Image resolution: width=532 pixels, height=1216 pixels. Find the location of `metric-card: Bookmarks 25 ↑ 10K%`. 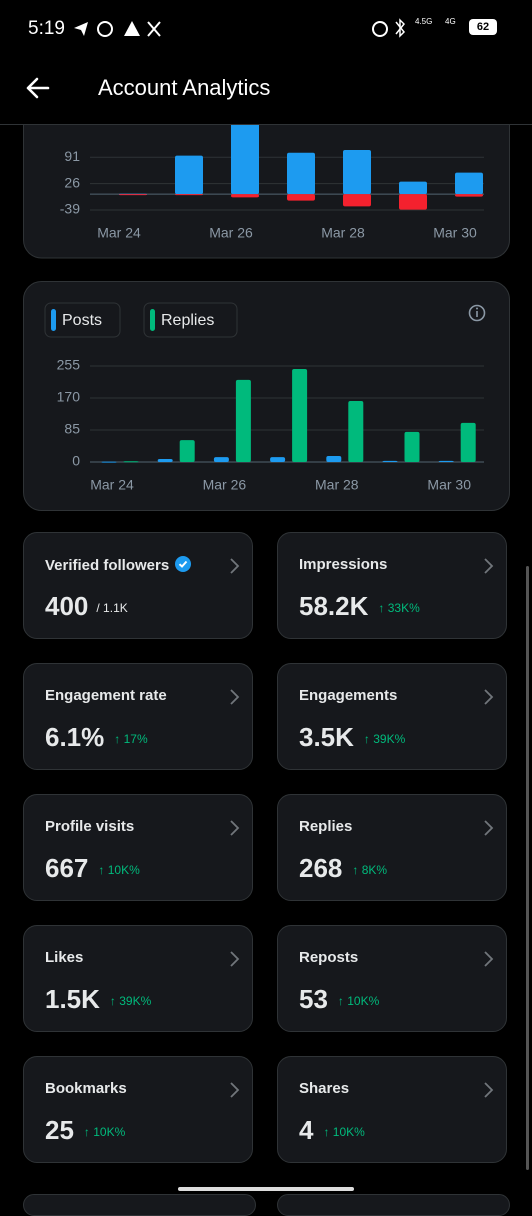

metric-card: Bookmarks 25 ↑ 10K% is located at coordinates (138, 1109).